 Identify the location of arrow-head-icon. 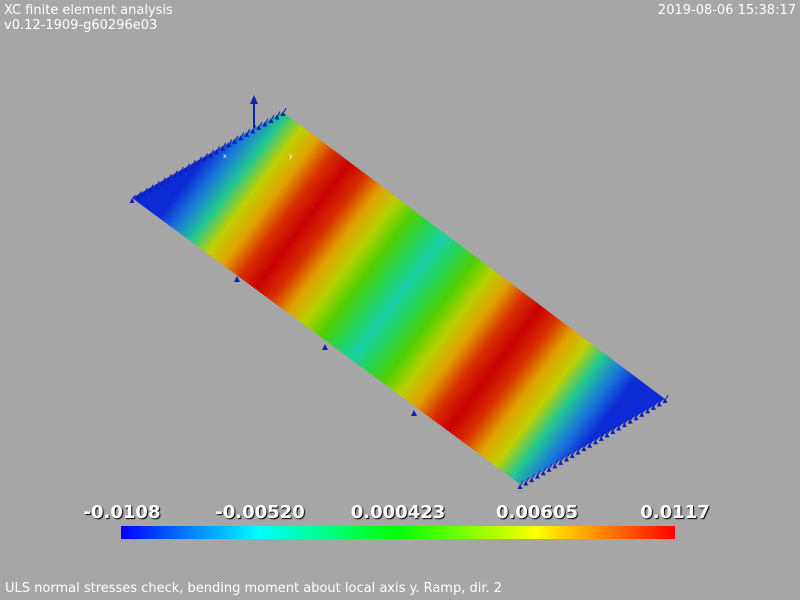
(254, 99).